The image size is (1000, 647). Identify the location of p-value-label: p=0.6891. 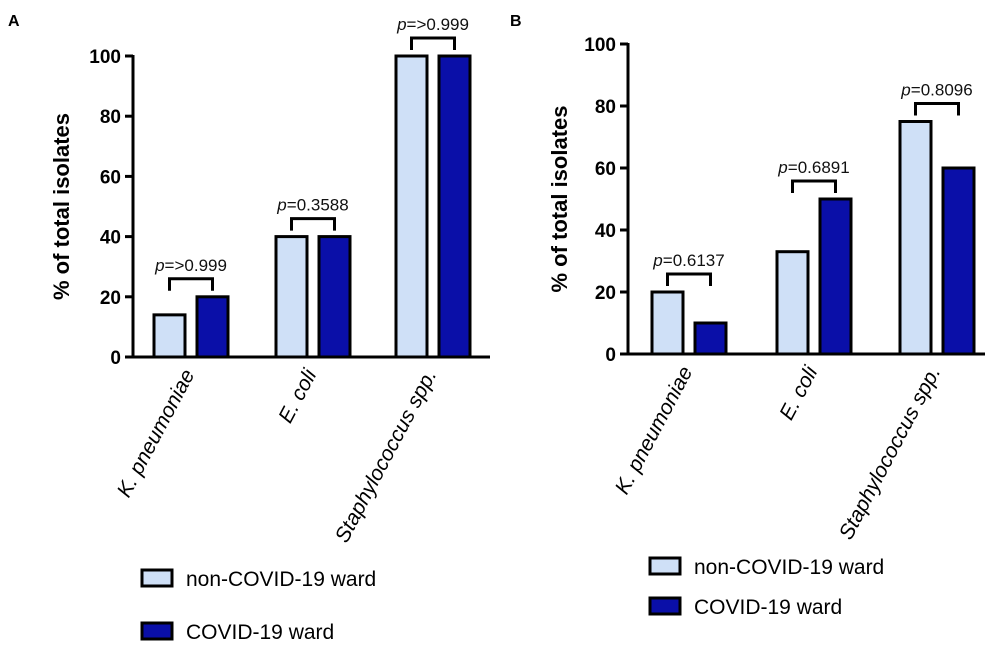
(813, 167).